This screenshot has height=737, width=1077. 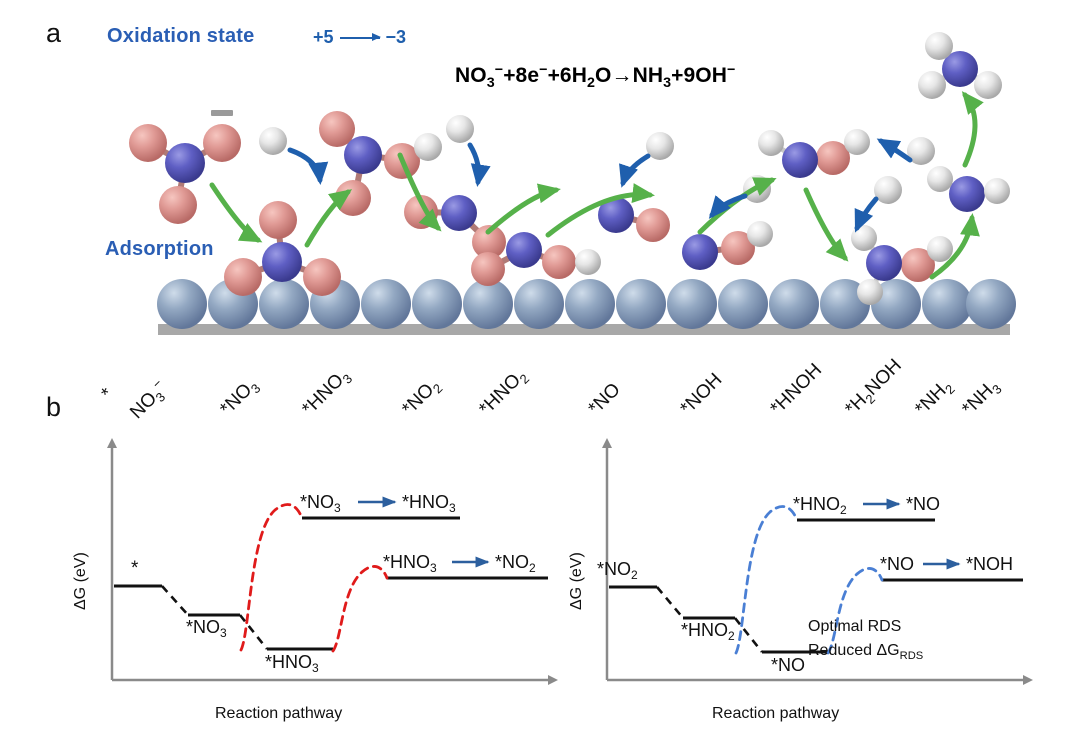 I want to click on oxidation-arrow-icon, so click(x=360, y=37).